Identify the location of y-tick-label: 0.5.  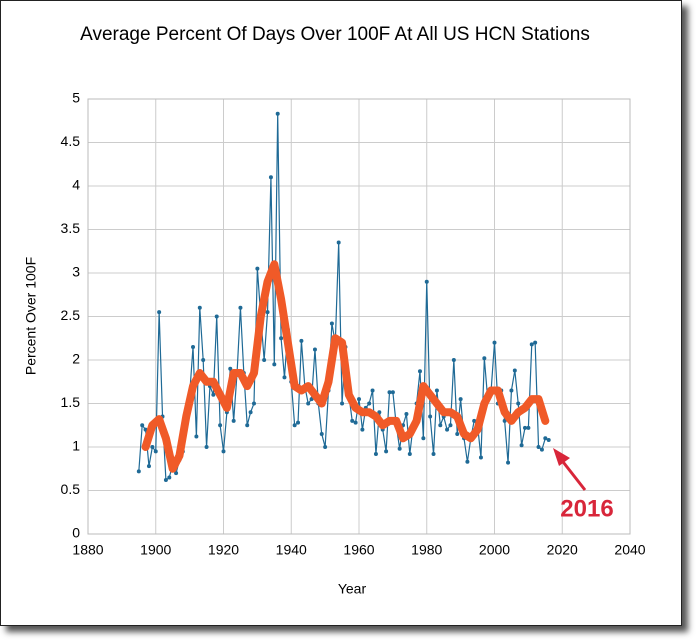
(71, 489).